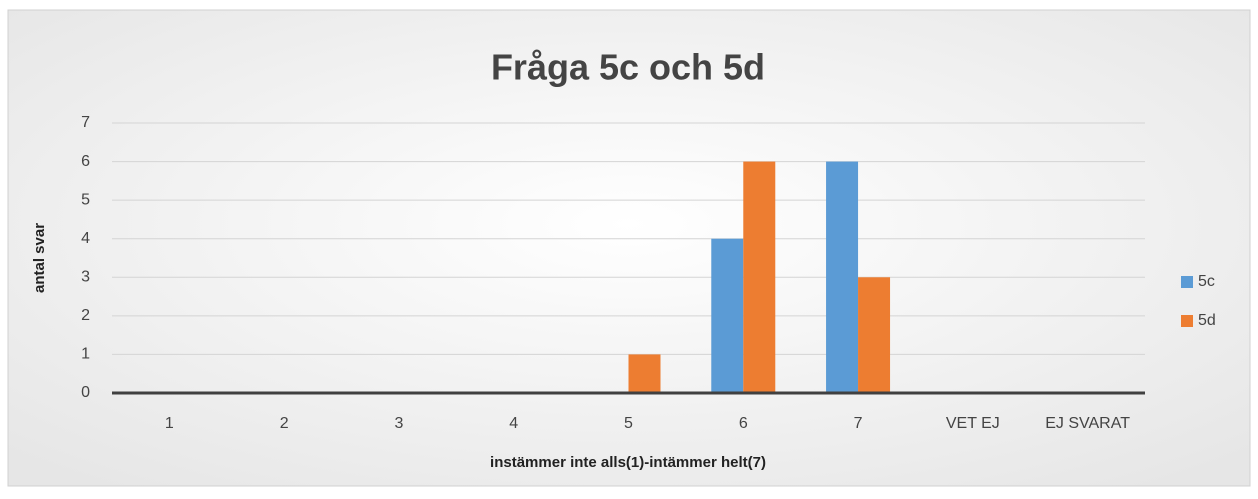  What do you see at coordinates (85, 122) in the screenshot?
I see `y-tick-label: 7` at bounding box center [85, 122].